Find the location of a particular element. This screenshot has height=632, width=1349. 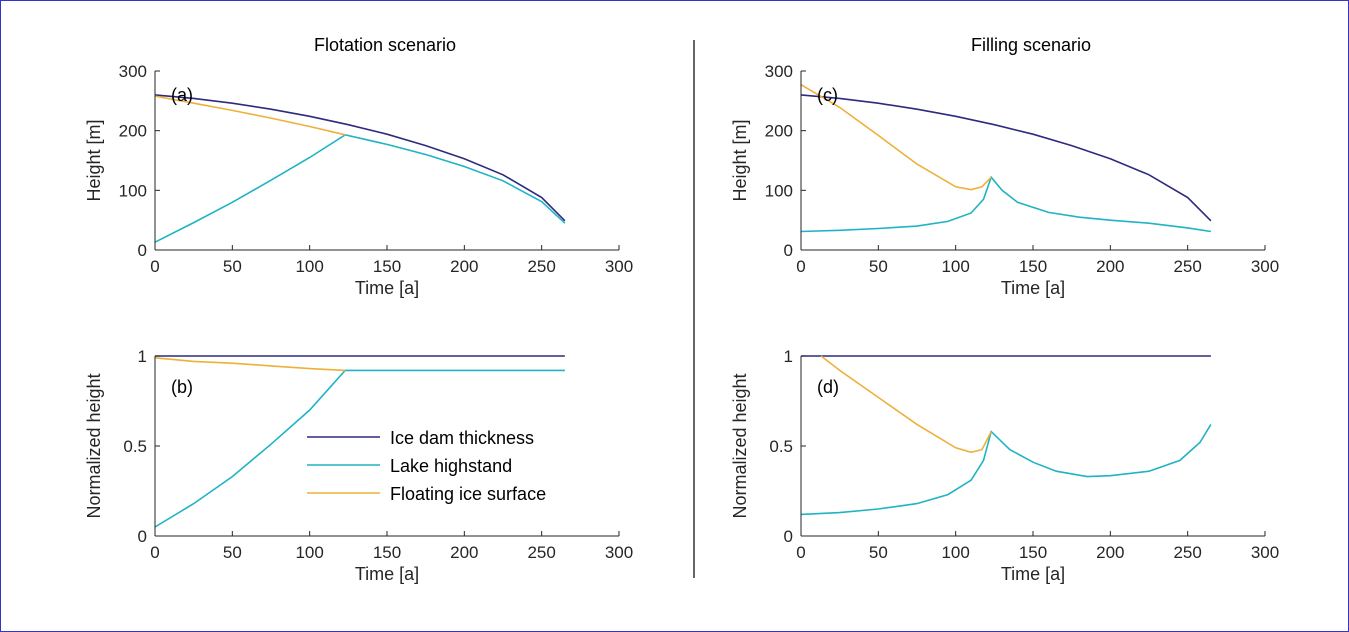

legend-label-floating: Floating ice surface is located at coordinates (468, 494).